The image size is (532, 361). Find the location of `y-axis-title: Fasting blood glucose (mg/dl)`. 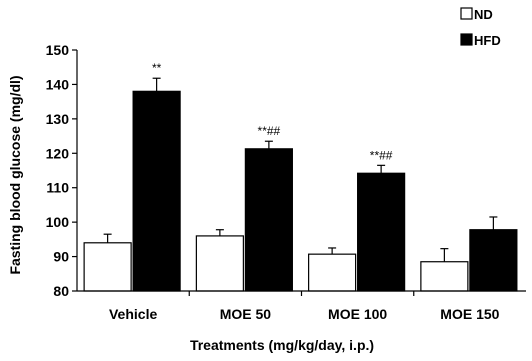

y-axis-title: Fasting blood glucose (mg/dl) is located at coordinates (15, 174).